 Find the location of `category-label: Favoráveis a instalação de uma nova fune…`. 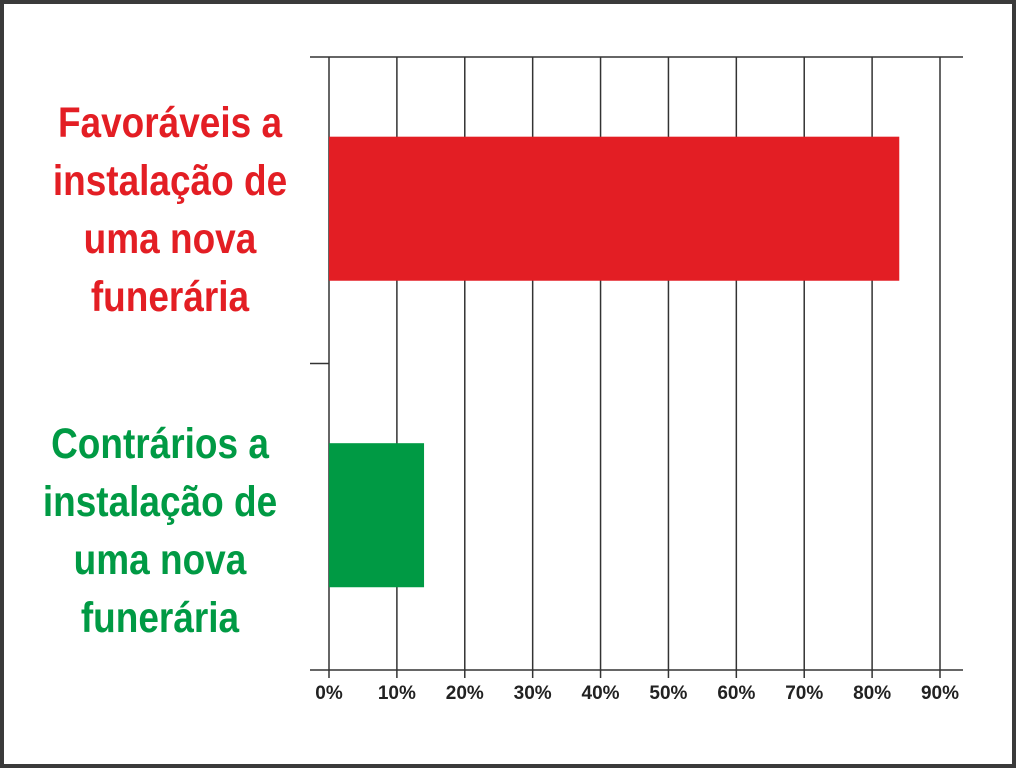

category-label: Favoráveis a instalação de uma nova fune… is located at coordinates (170, 210).